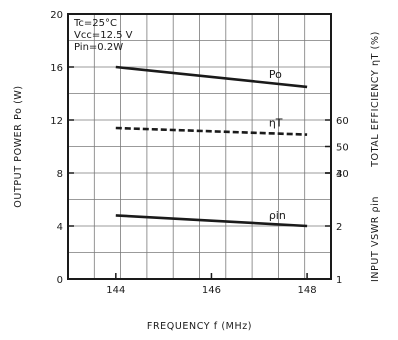 This screenshot has height=340, width=398. What do you see at coordinates (115, 290) in the screenshot?
I see `tick-label-x: 144` at bounding box center [115, 290].